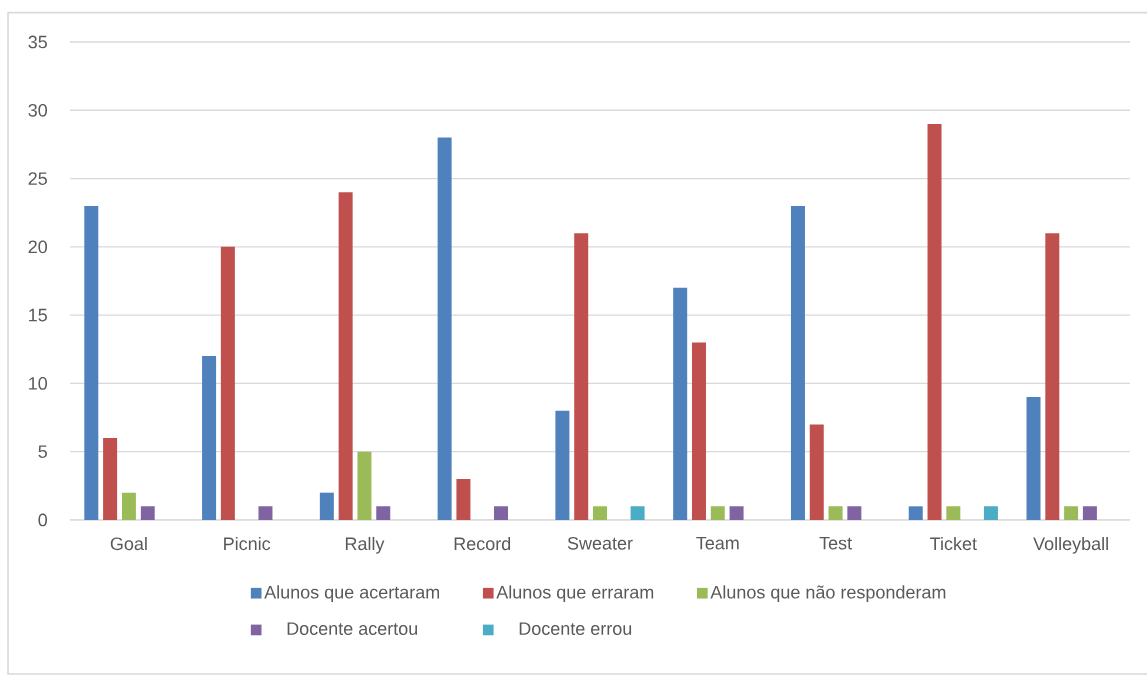 This screenshot has height=678, width=1147. Describe the element at coordinates (38, 315) in the screenshot. I see `y-tick-label: 15` at that location.